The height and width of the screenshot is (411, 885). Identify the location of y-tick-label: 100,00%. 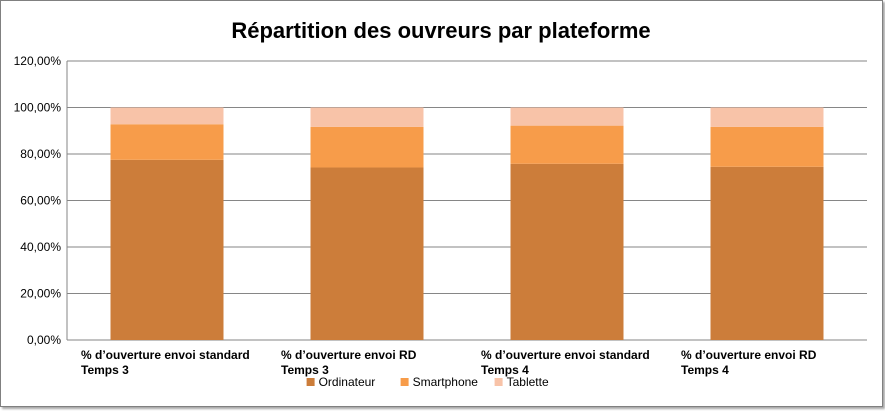
(38, 108).